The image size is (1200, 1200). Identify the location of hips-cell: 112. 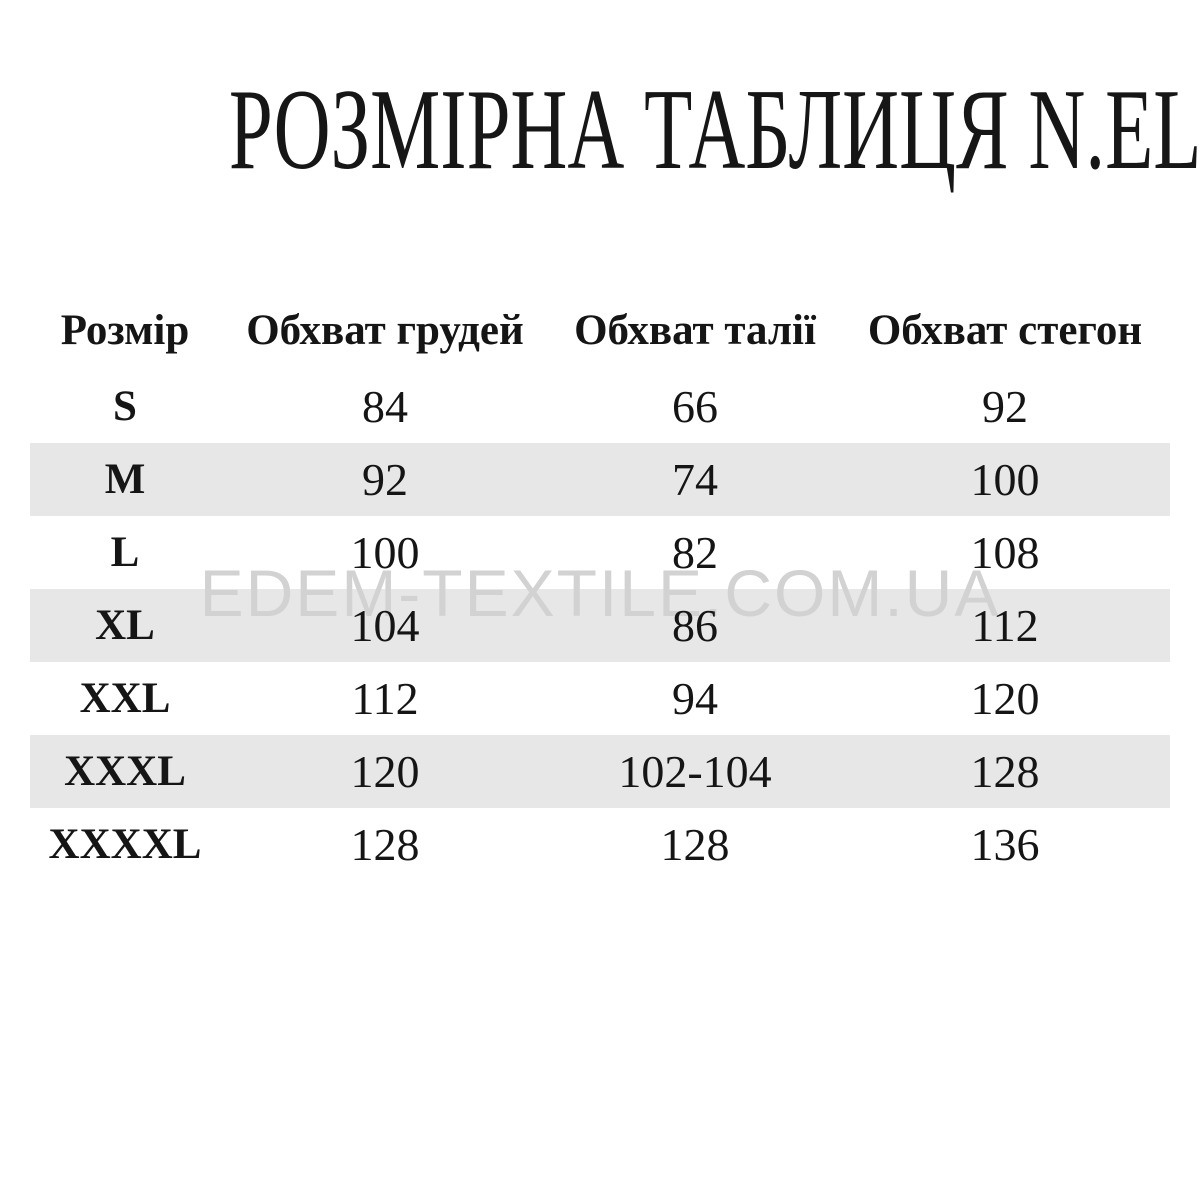
(1005, 625).